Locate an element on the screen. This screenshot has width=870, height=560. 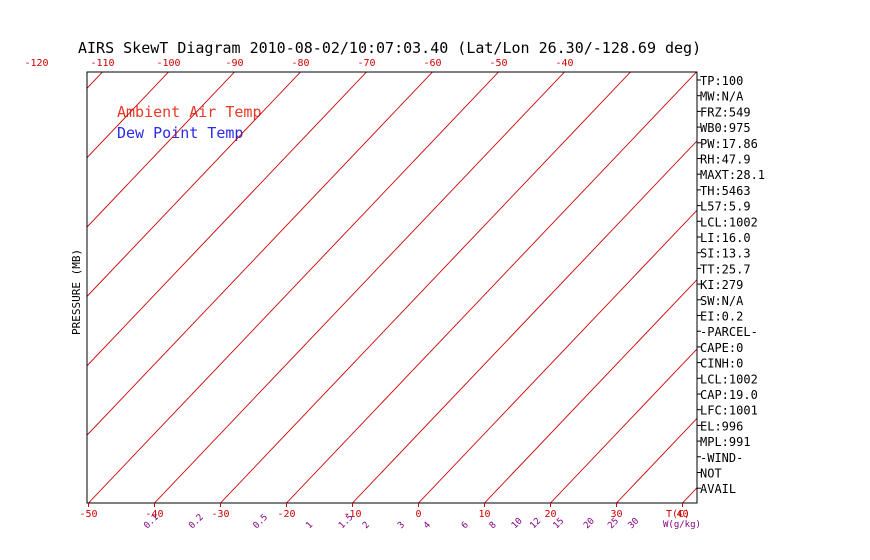
temperature-tick-label: -30 is located at coordinates (220, 514).